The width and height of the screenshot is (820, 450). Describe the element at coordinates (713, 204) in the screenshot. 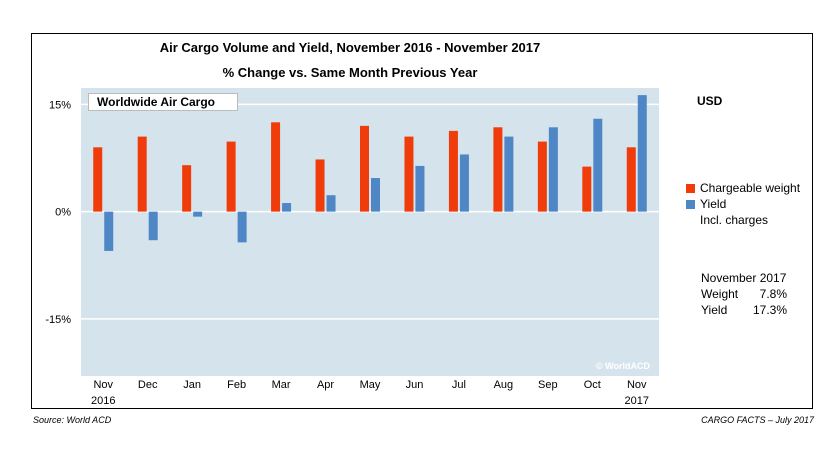

I see `legend-label-yield: Yield` at that location.